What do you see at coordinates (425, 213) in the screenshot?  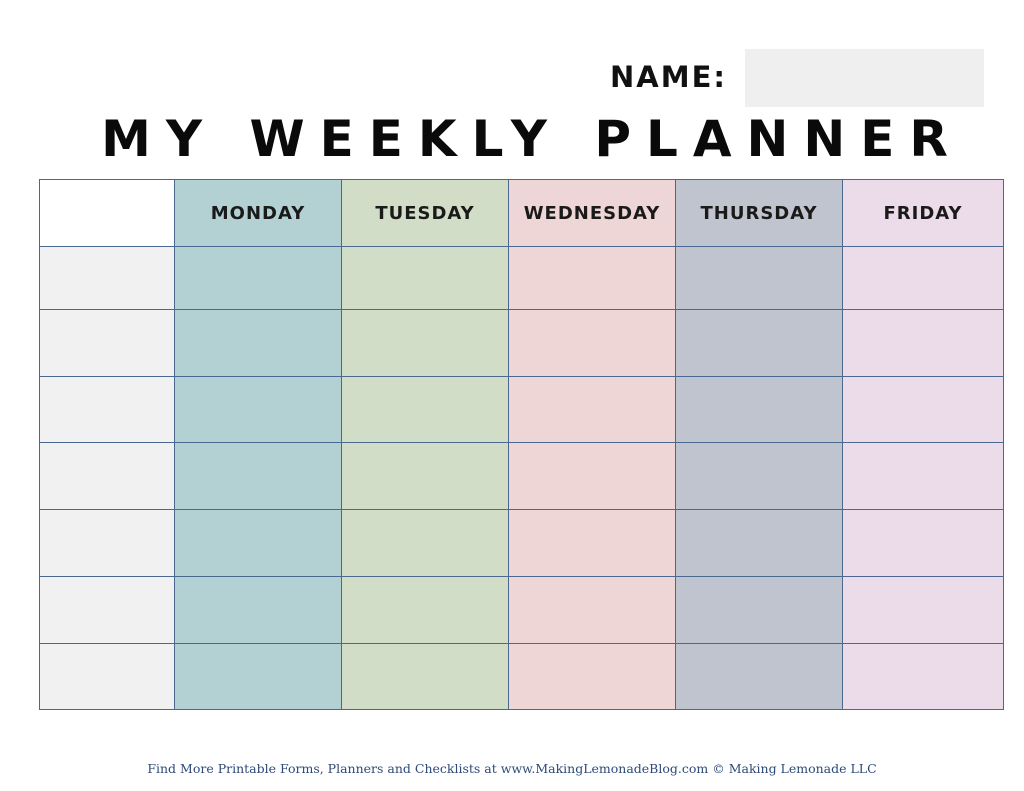 I see `day-header-tuesday: TUESDAY` at bounding box center [425, 213].